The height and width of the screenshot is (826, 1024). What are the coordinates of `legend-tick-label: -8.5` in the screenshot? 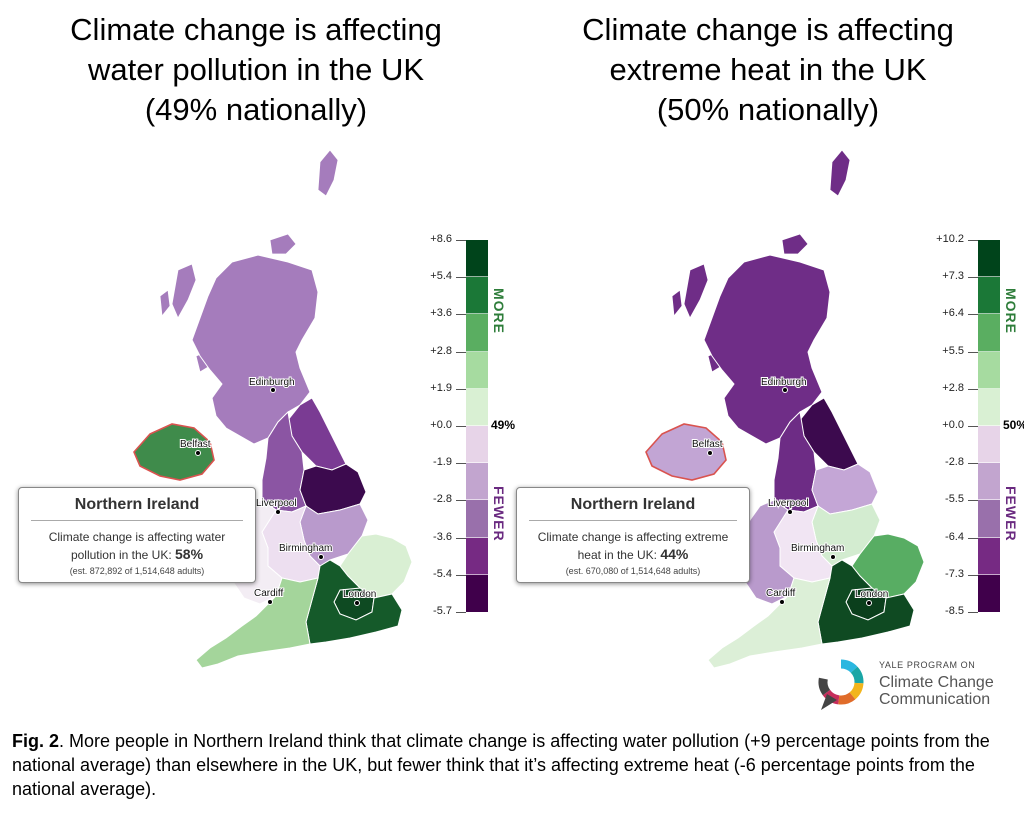 It's located at (954, 611).